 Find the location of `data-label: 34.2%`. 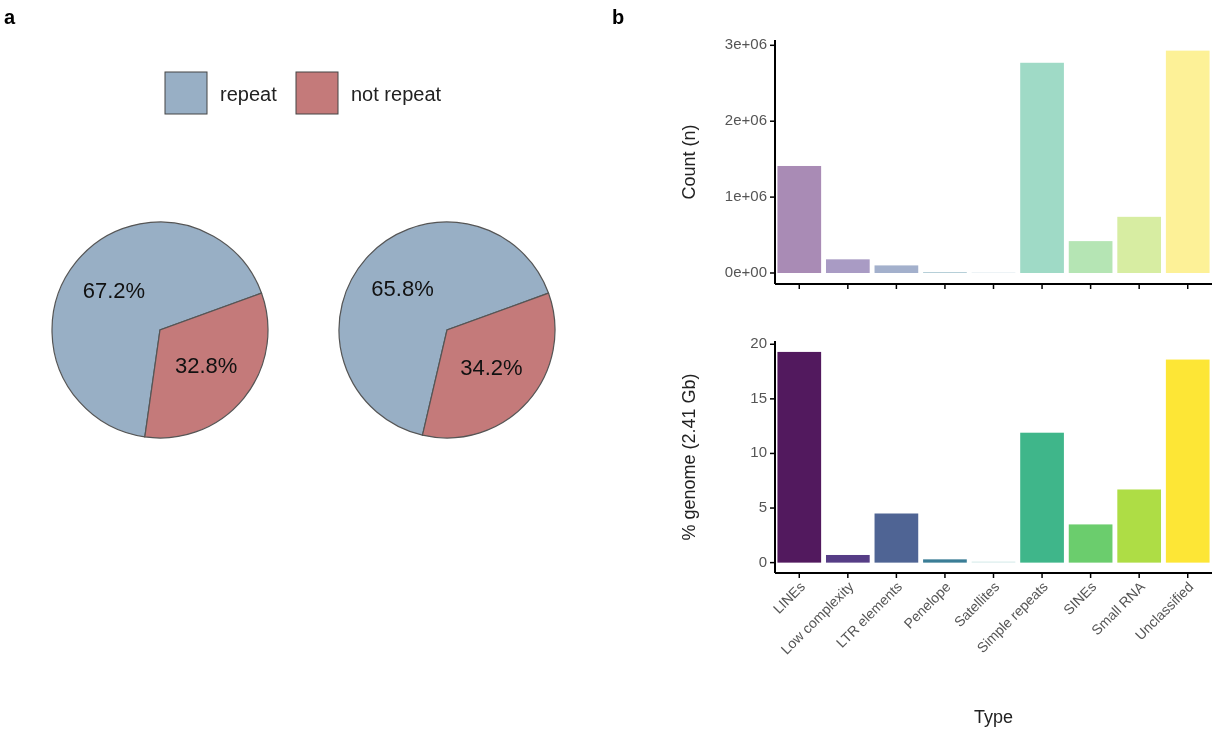

data-label: 34.2% is located at coordinates (491, 368).